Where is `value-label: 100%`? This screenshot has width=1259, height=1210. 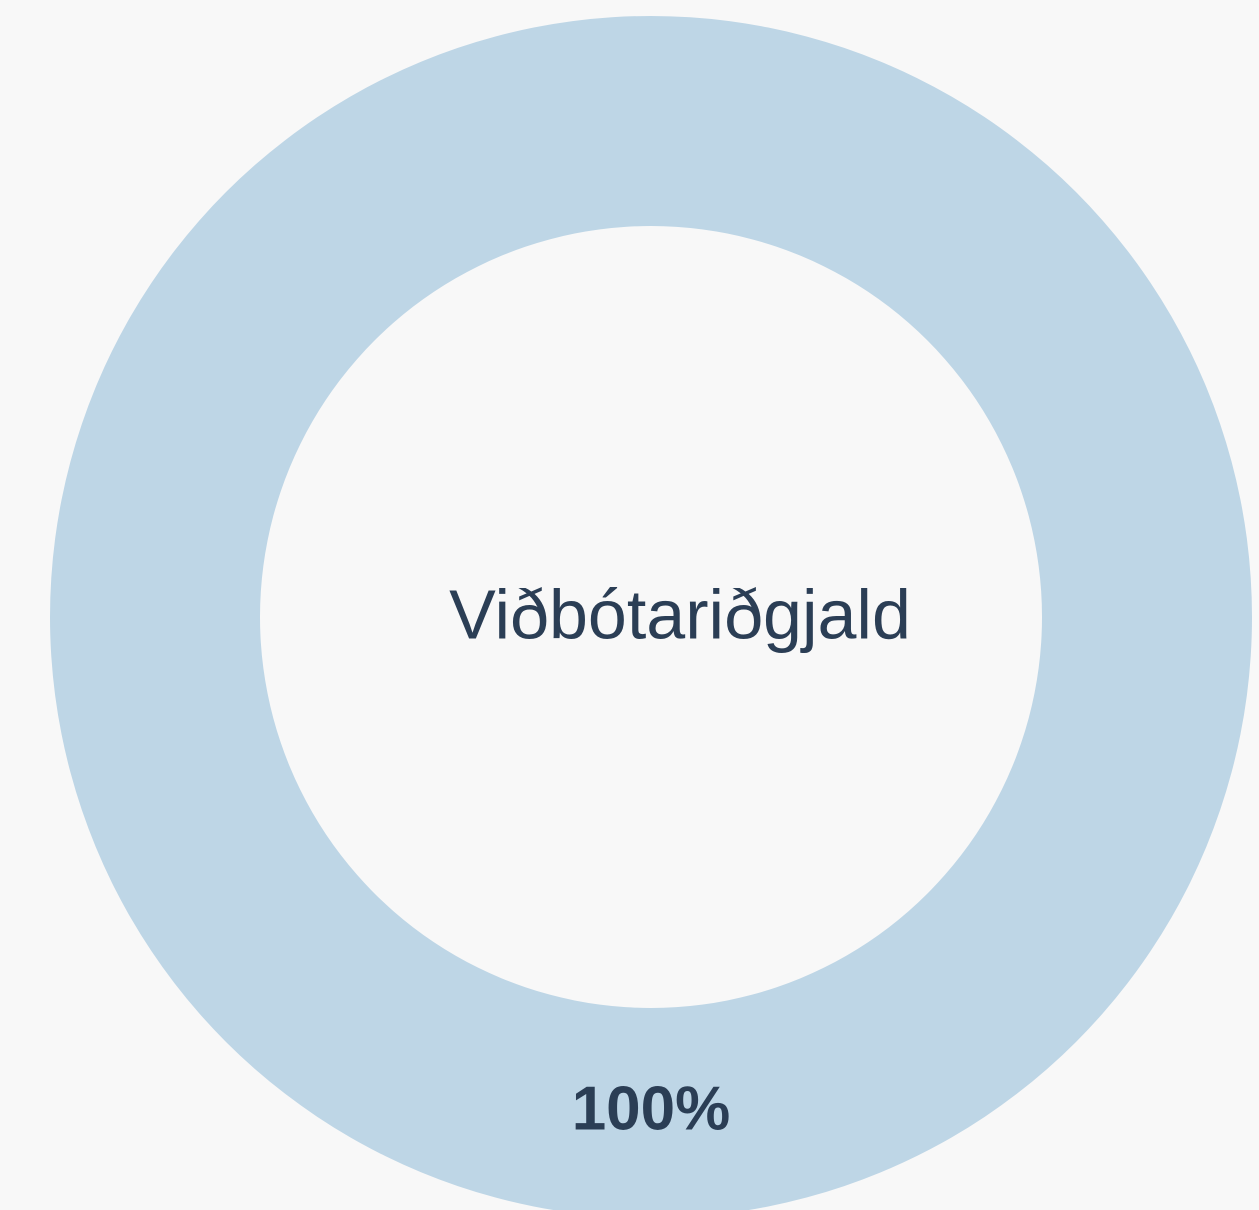 value-label: 100% is located at coordinates (651, 1108).